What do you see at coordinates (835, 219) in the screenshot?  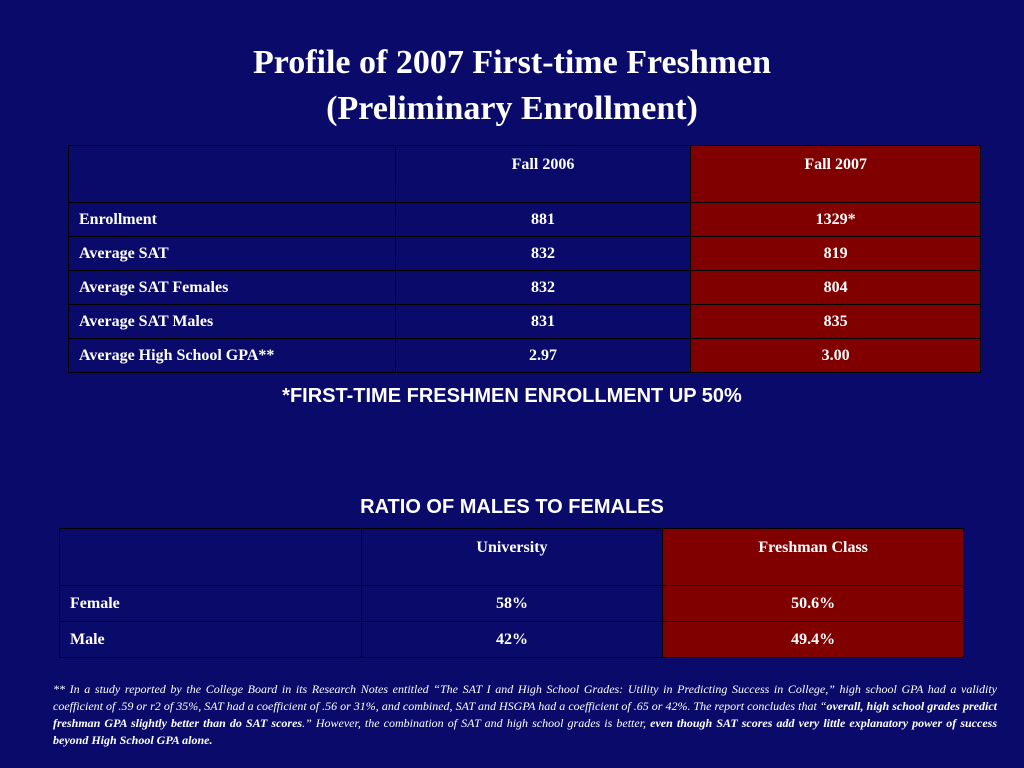 I see `fall-2007-value: 1329*` at bounding box center [835, 219].